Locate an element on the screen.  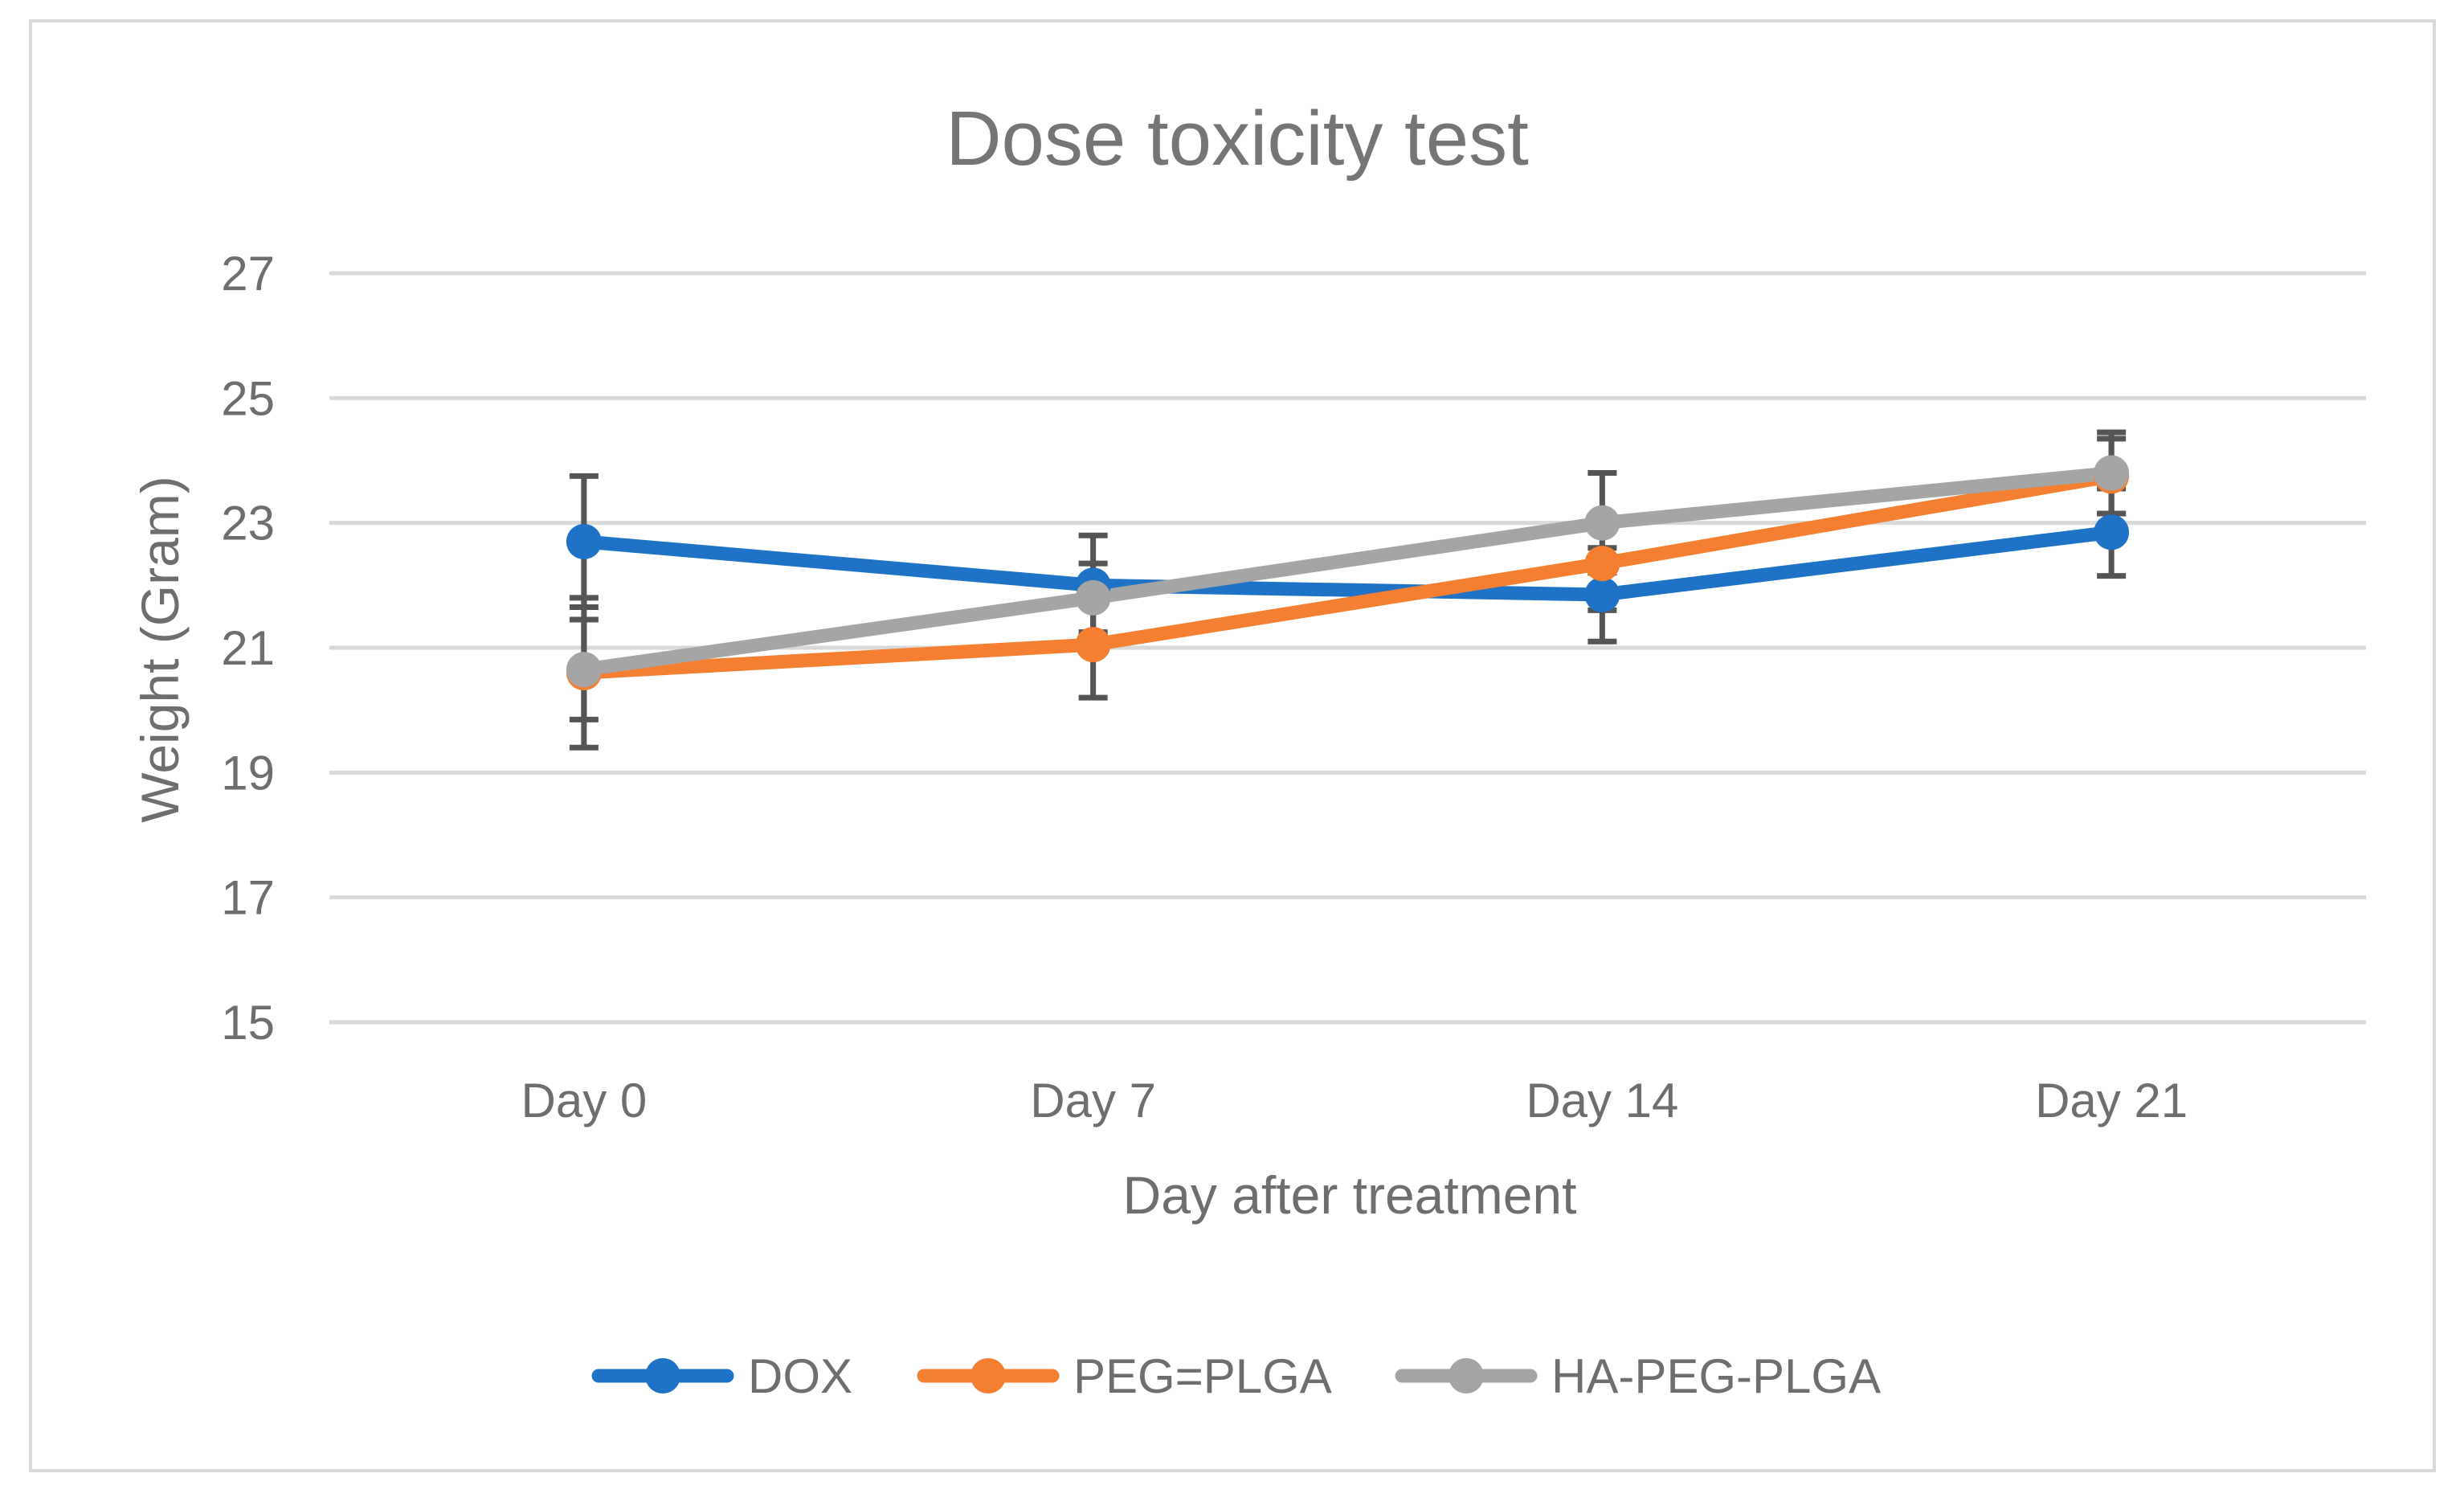
x-tick-label: Day 7 is located at coordinates (1093, 1101).